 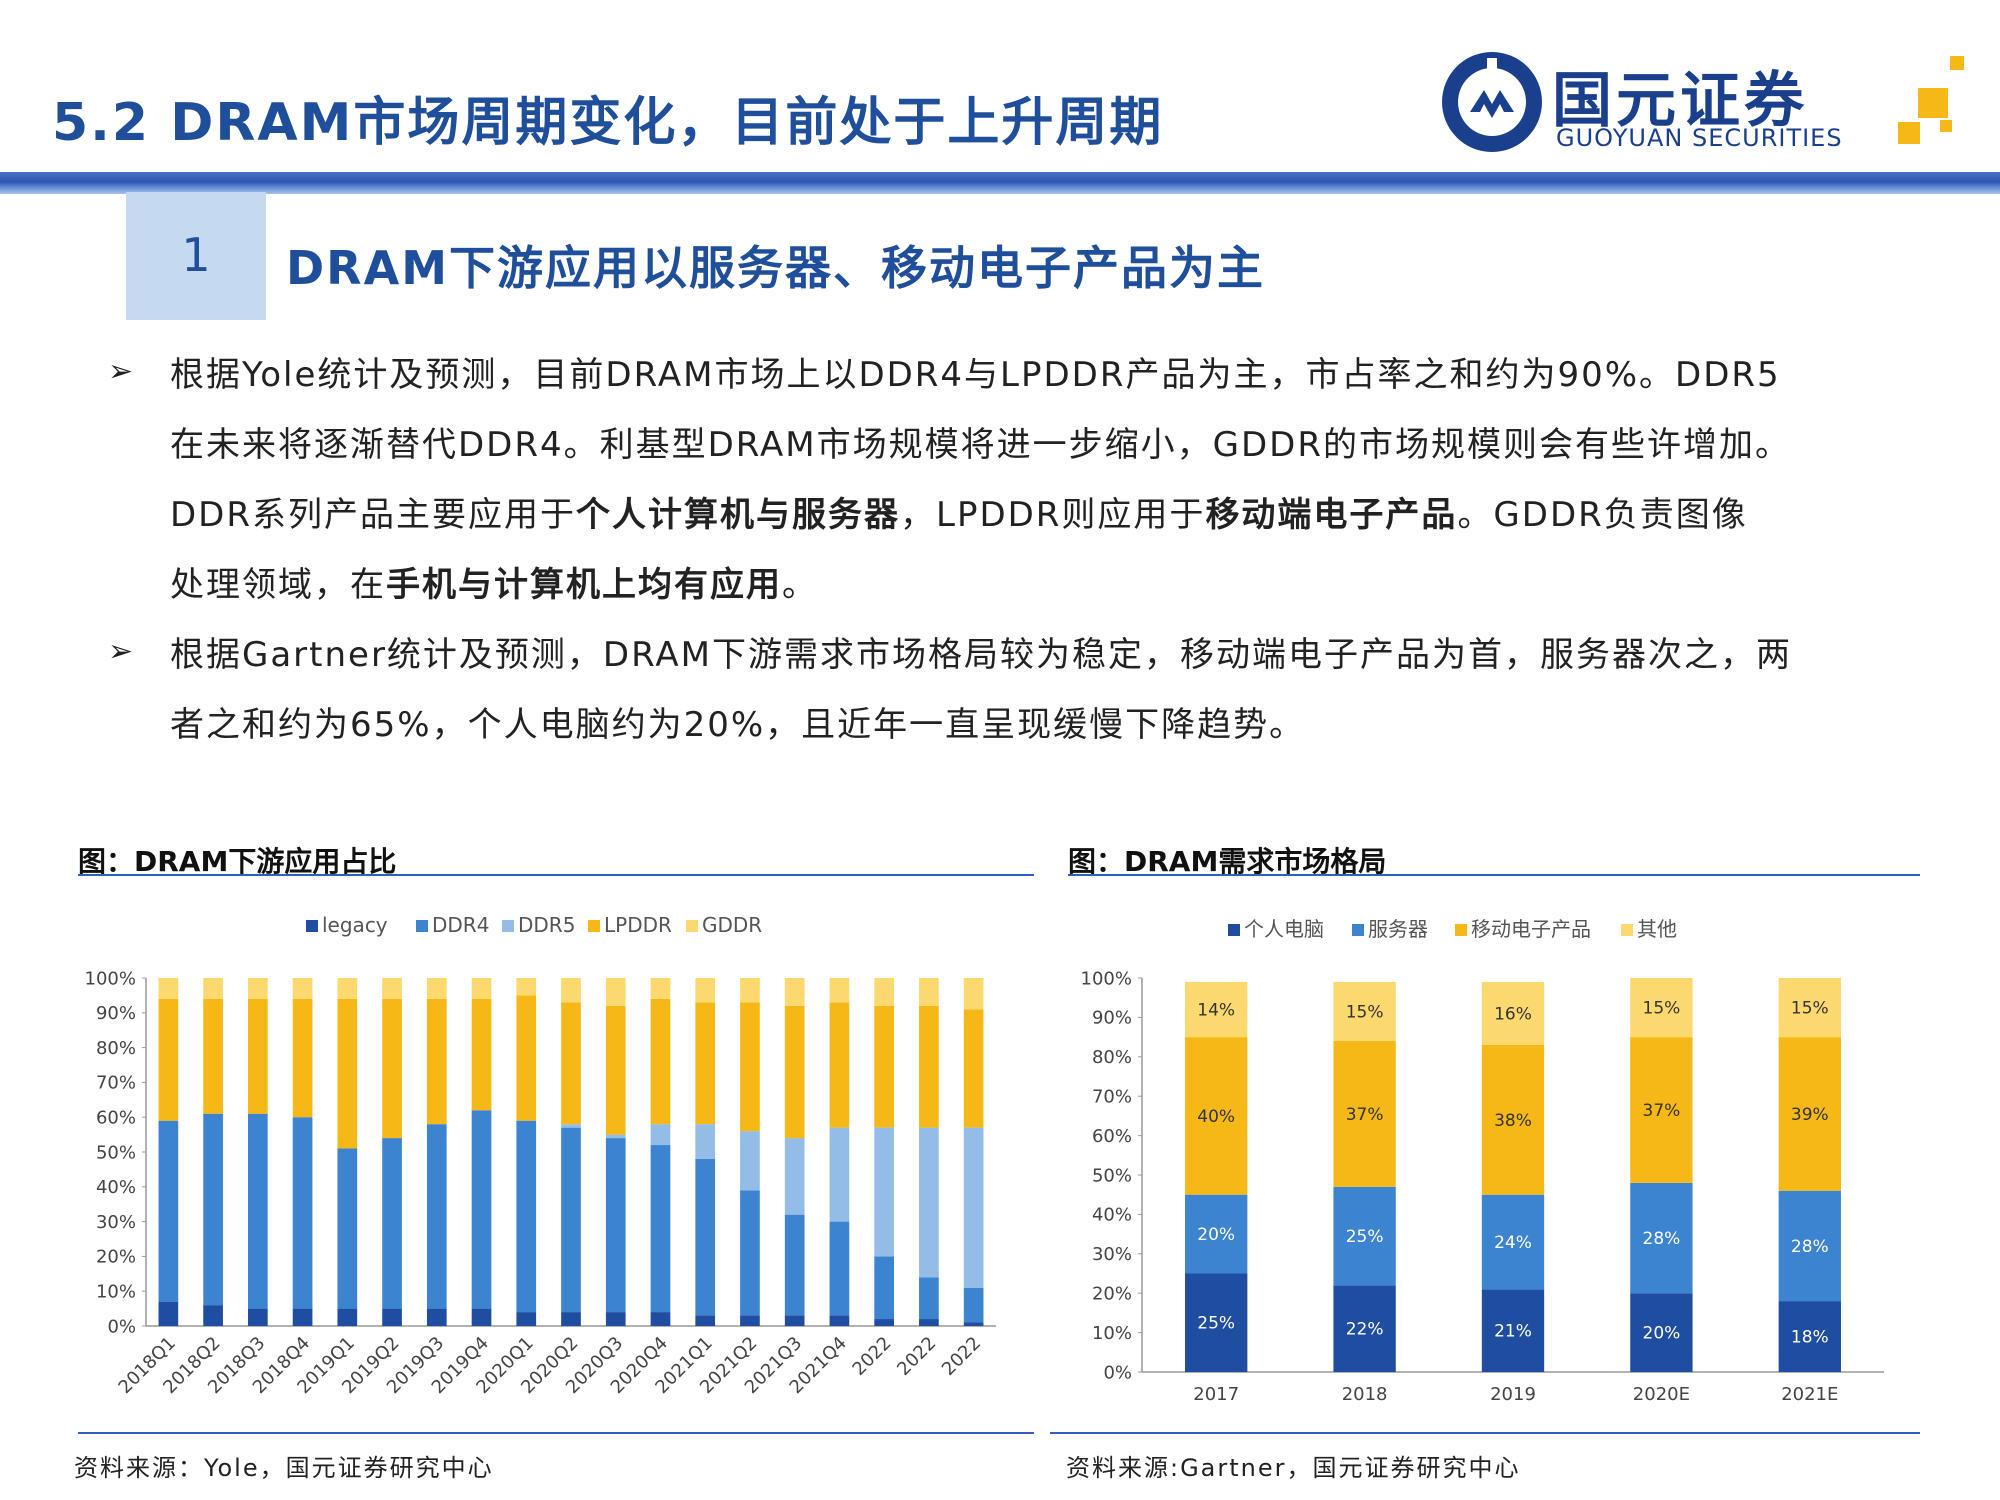 What do you see at coordinates (1216, 1394) in the screenshot?
I see `x-tick-label: 2017` at bounding box center [1216, 1394].